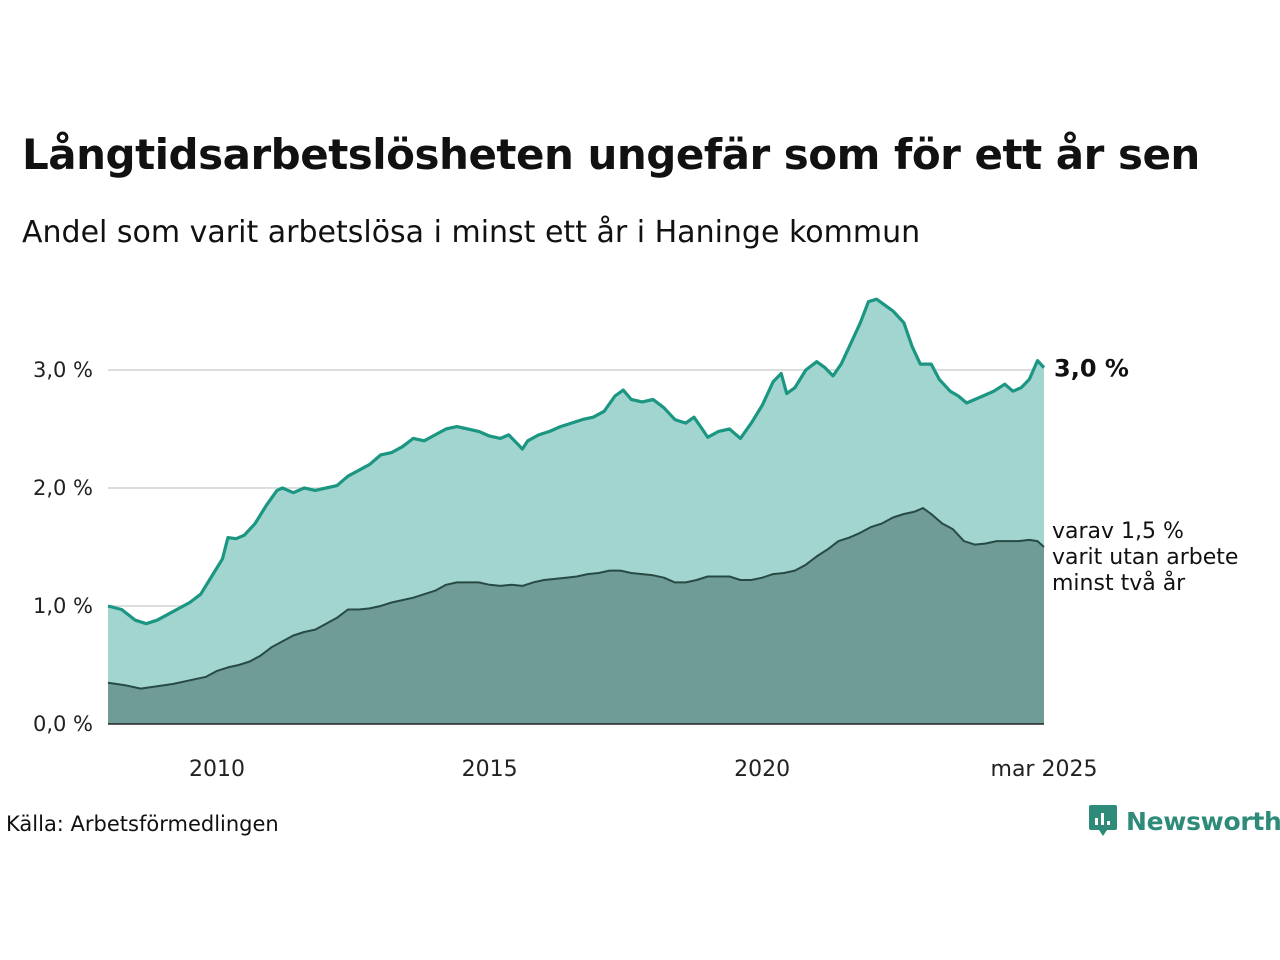  What do you see at coordinates (63, 370) in the screenshot?
I see `y-tick-label: 3,0 %` at bounding box center [63, 370].